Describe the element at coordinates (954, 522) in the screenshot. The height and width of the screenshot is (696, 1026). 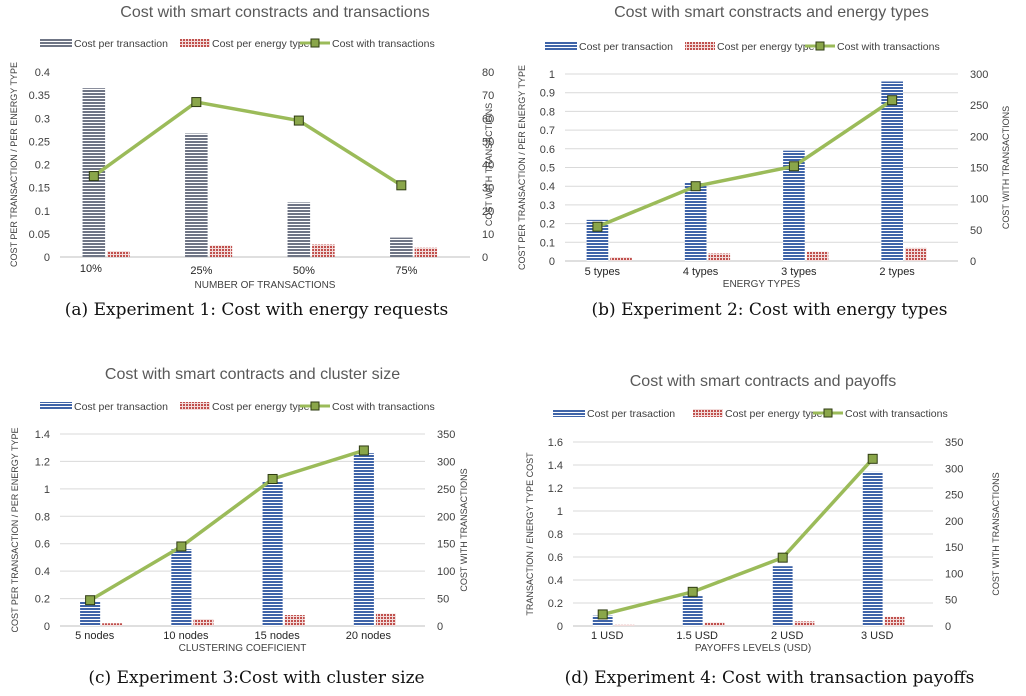
I see `y2-tick-label: 200` at that location.